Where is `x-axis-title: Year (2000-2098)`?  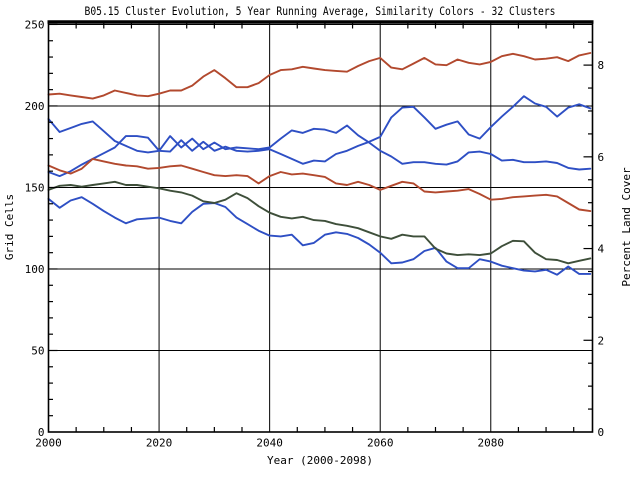 x-axis-title: Year (2000-2098) is located at coordinates (320, 460).